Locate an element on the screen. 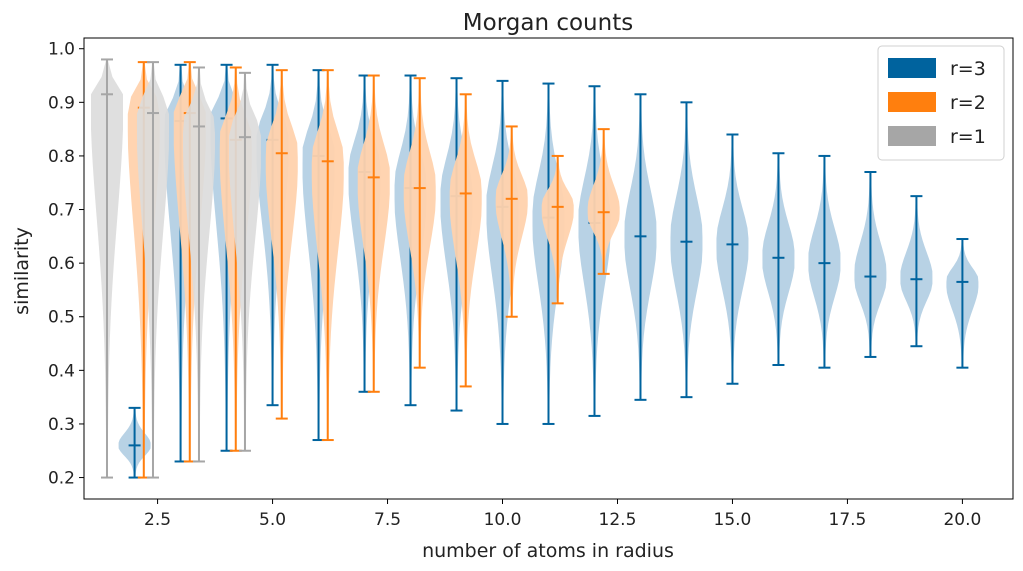 Image resolution: width=1023 pixels, height=571 pixels. y-tick-label: 0.2 is located at coordinates (61, 479).